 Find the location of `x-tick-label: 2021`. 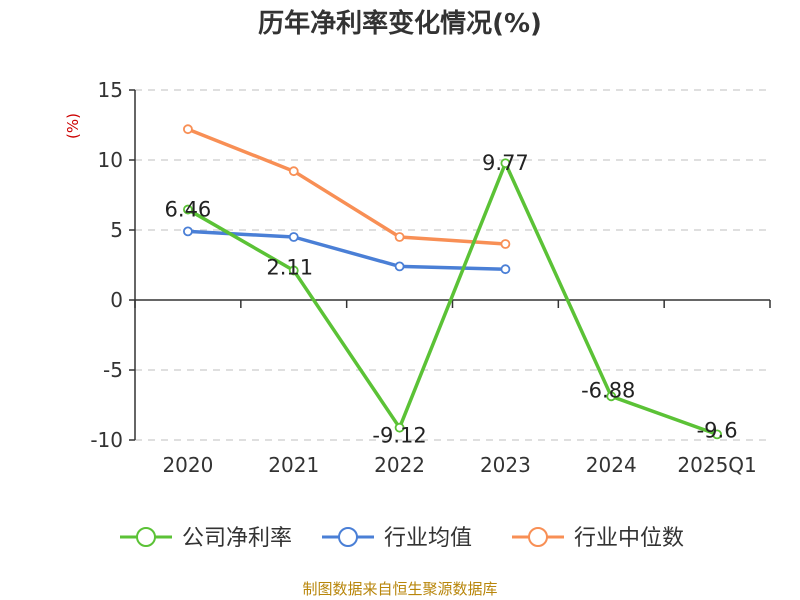

x-tick-label: 2021 is located at coordinates (293, 465).